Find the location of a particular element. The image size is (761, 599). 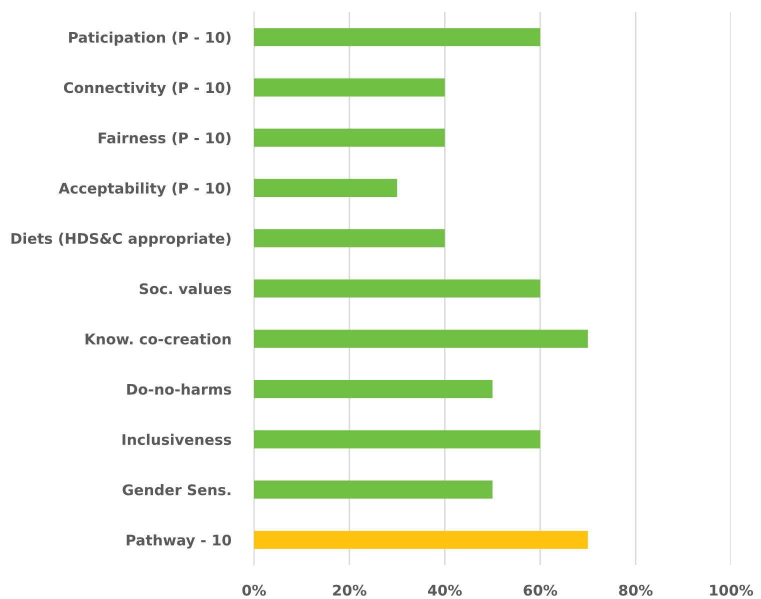

y-tick-label: Connectivity (P - 10) is located at coordinates (147, 89).